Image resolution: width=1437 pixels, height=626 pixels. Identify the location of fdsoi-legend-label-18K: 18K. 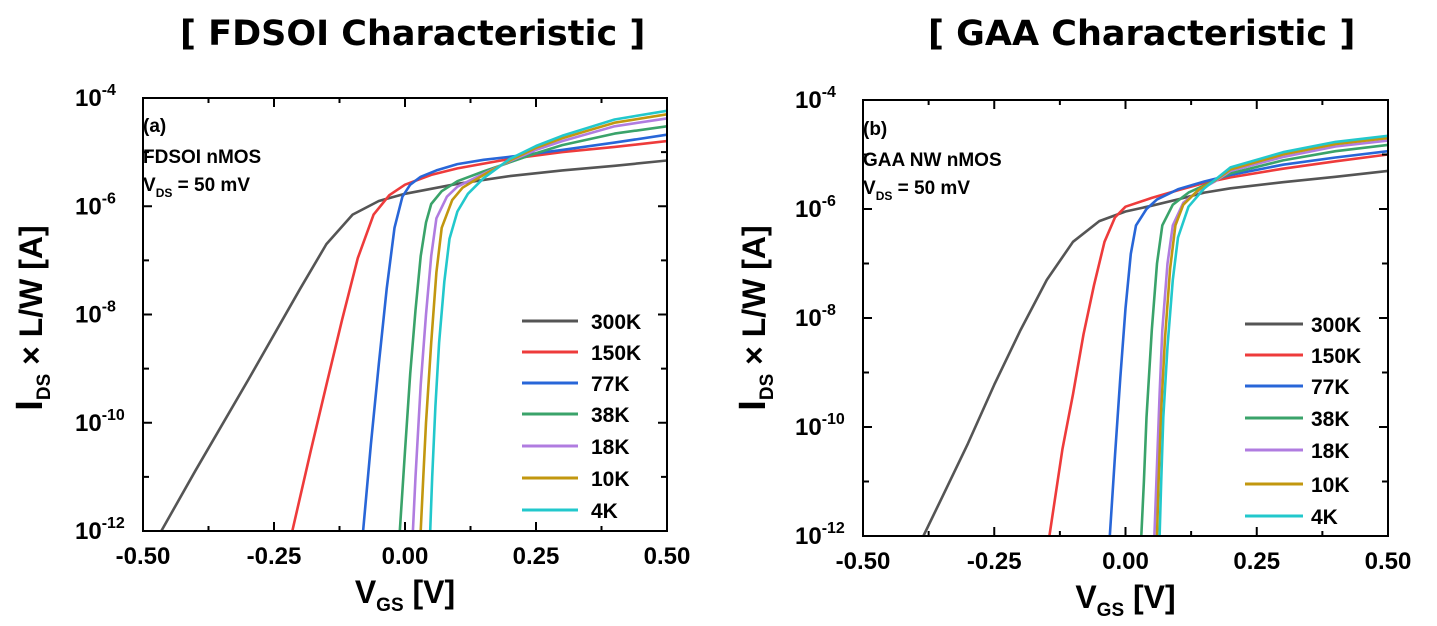
(610, 447).